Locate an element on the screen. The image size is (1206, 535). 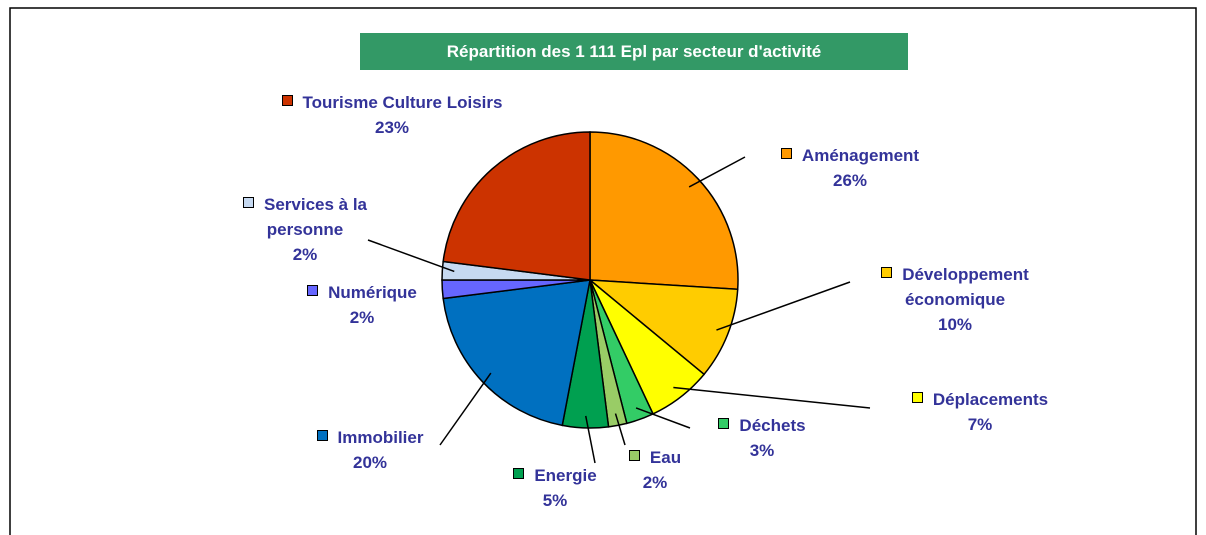
slice-label: Aménagement 26% is located at coordinates (850, 168).